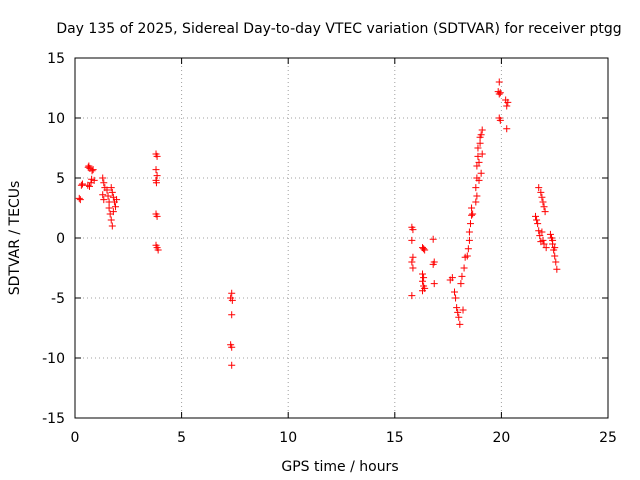  Describe the element at coordinates (58, 299) in the screenshot. I see `y-tick-label: -5` at that location.